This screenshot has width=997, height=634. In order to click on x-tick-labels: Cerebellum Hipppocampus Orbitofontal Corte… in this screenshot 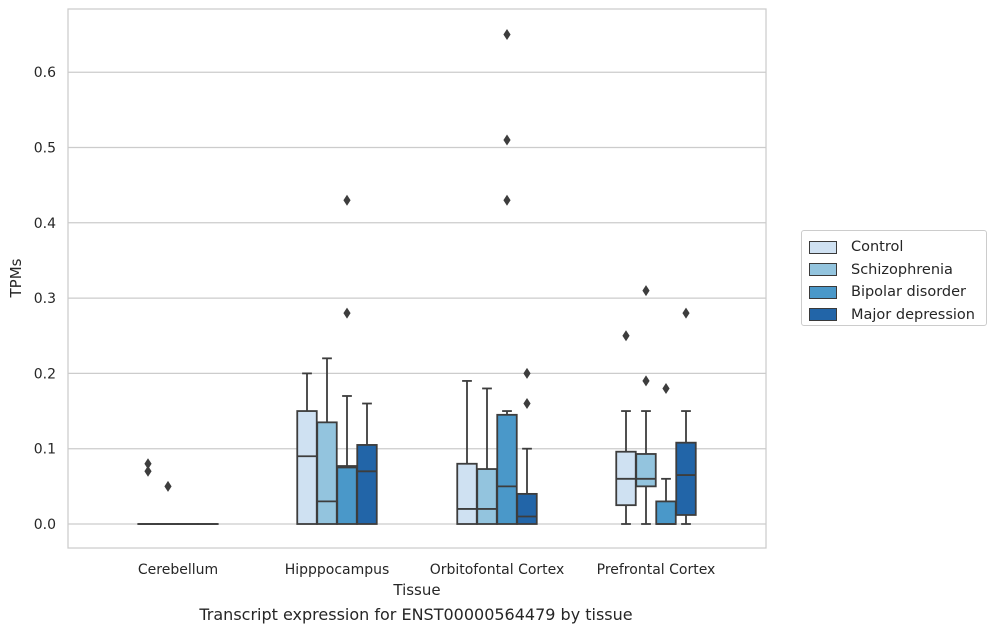, I will do `click(426, 570)`.